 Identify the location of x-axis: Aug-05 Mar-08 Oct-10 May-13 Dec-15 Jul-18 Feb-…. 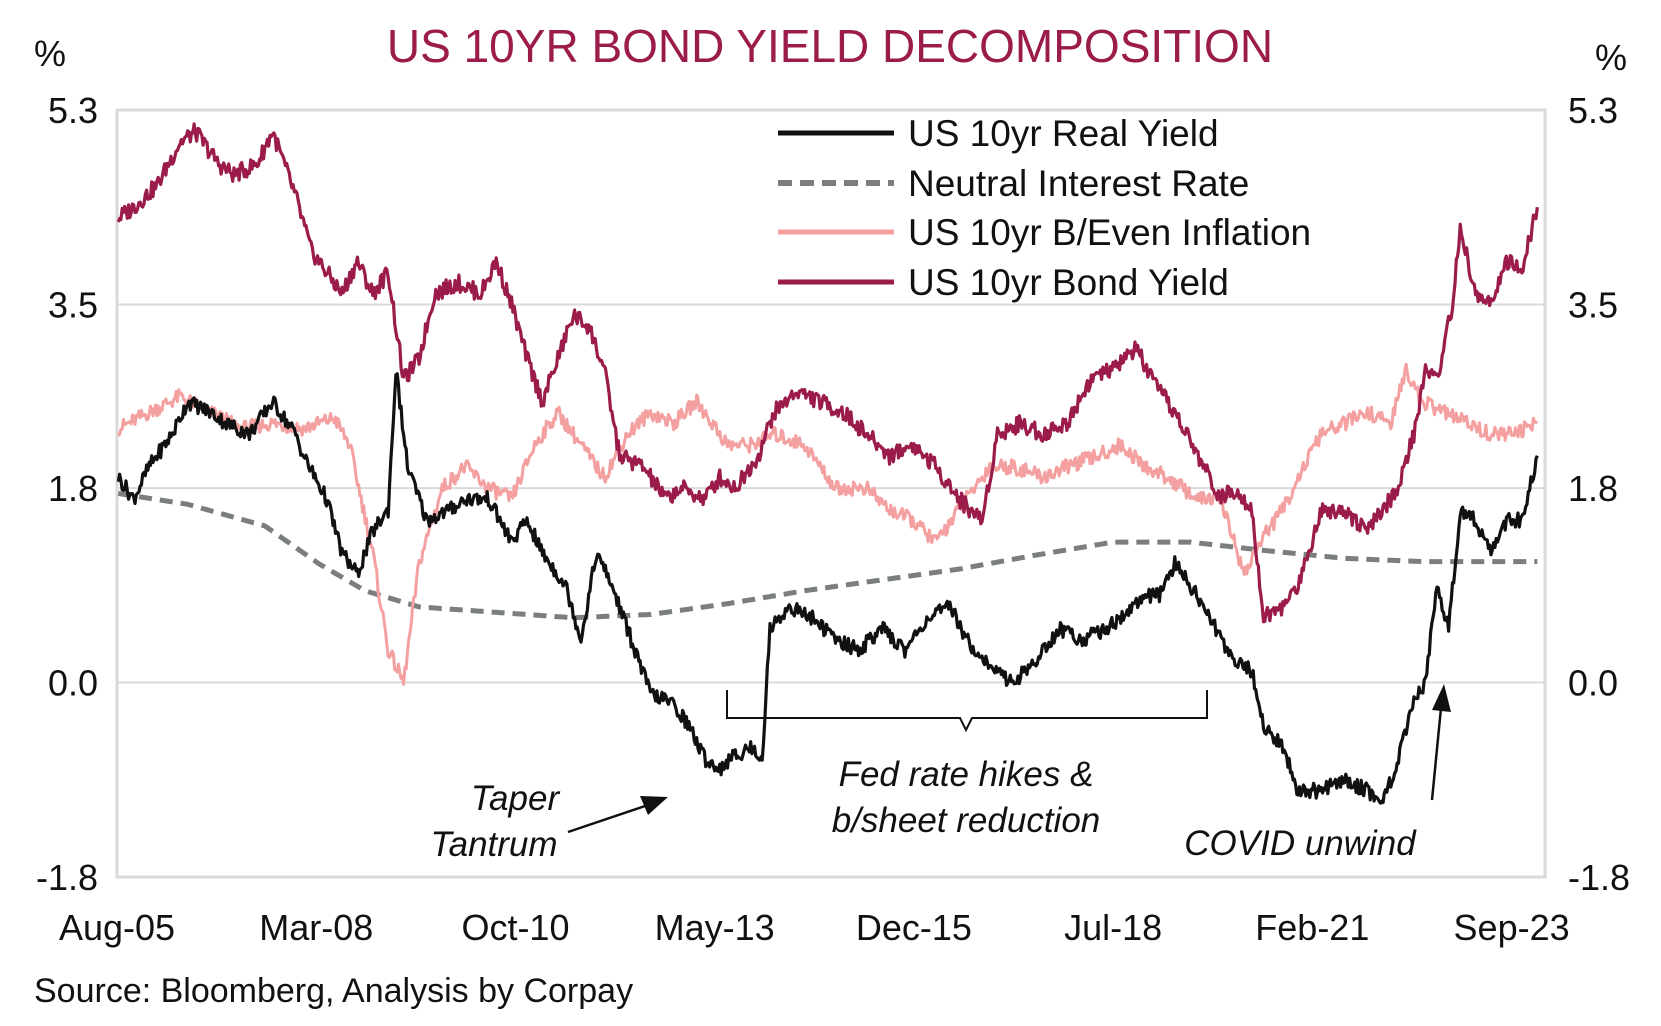
(814, 927).